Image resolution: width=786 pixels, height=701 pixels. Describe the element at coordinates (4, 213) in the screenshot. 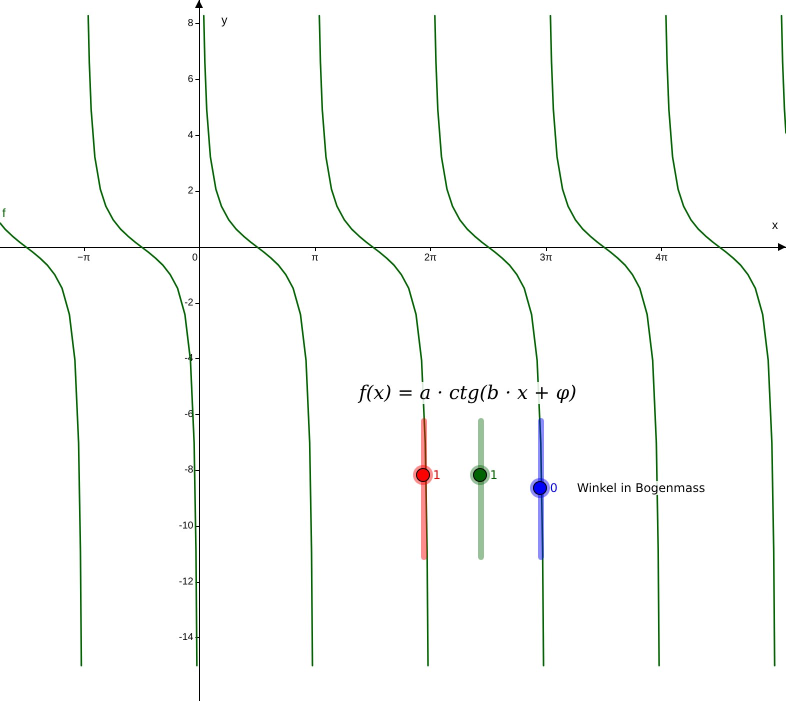

I see `series-label: f` at that location.